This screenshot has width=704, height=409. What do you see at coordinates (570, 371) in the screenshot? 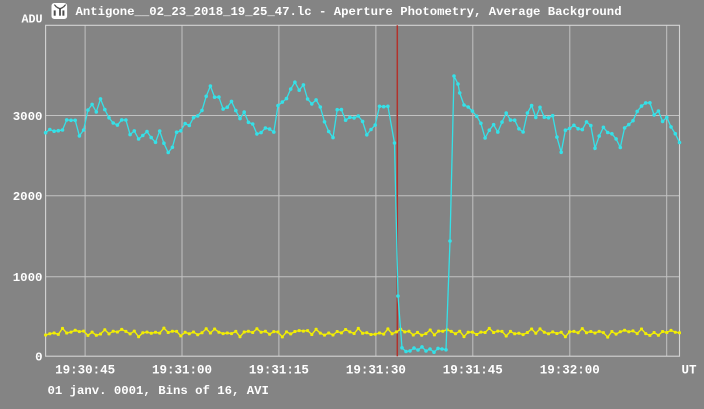
I see `svg-text: 19:32:00` at bounding box center [570, 371].